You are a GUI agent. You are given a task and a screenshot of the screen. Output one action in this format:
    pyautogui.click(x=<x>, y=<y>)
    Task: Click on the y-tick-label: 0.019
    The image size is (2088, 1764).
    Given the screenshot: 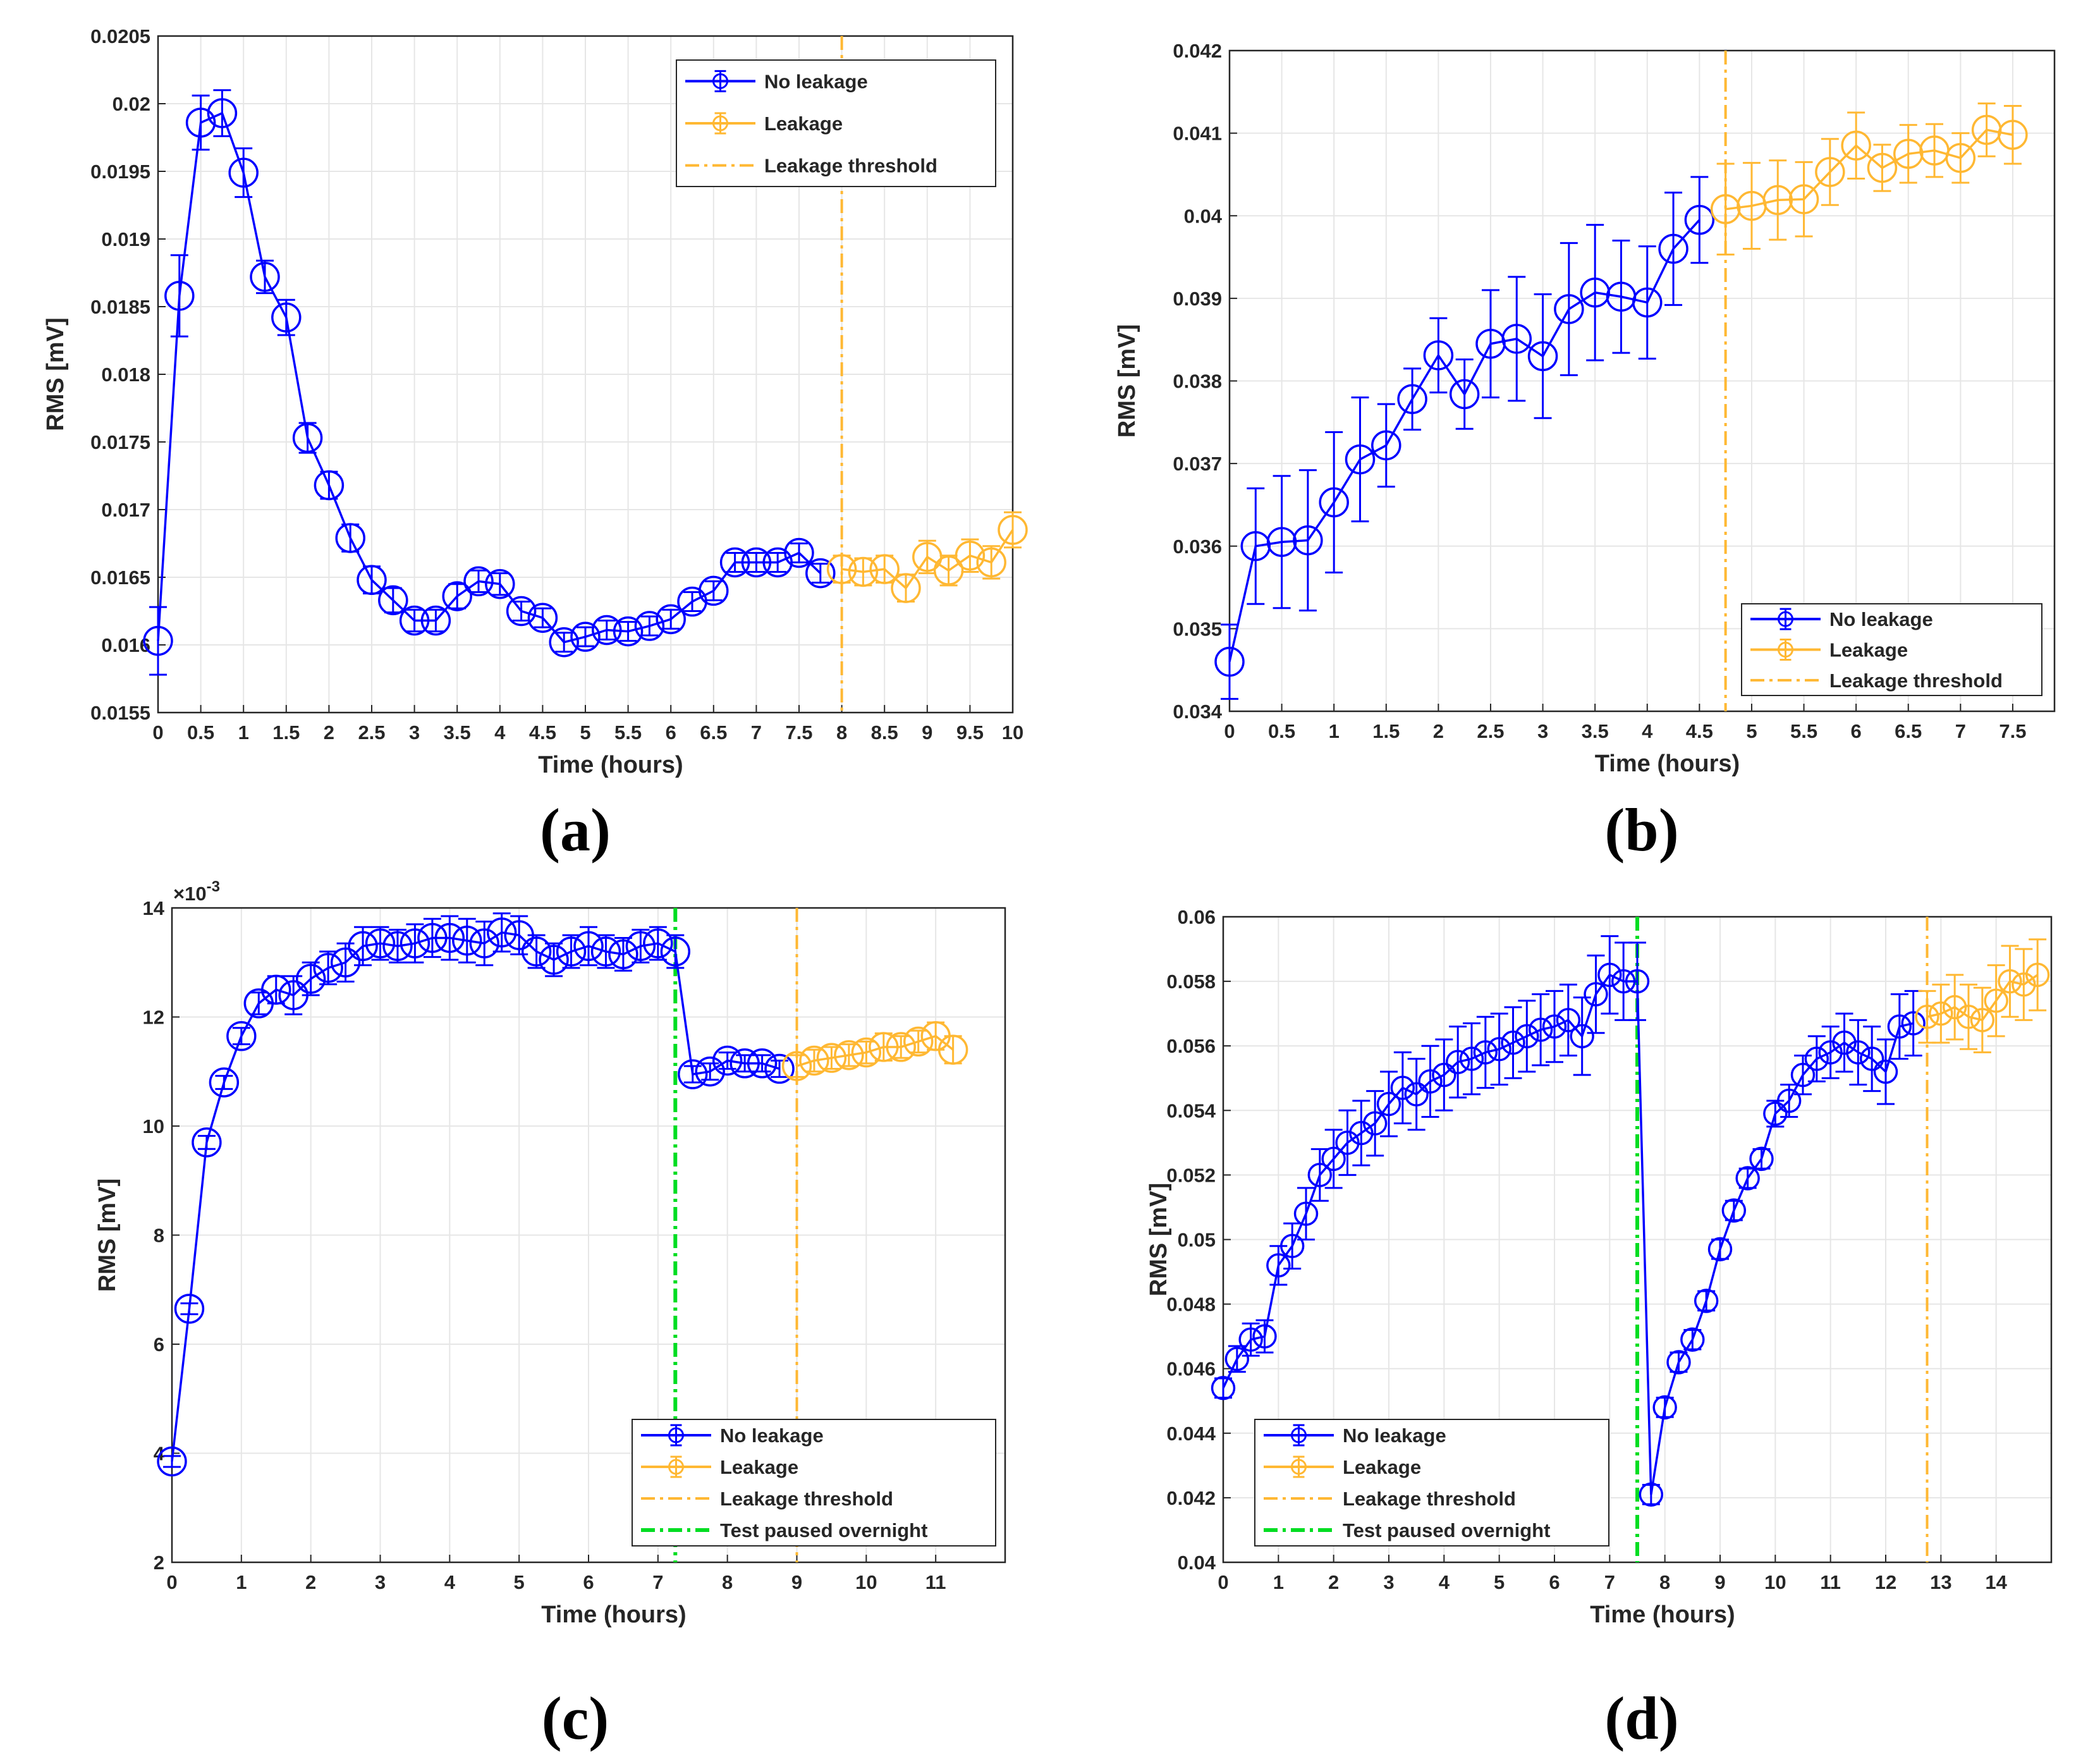 What is the action you would take?
    pyautogui.click(x=125, y=239)
    